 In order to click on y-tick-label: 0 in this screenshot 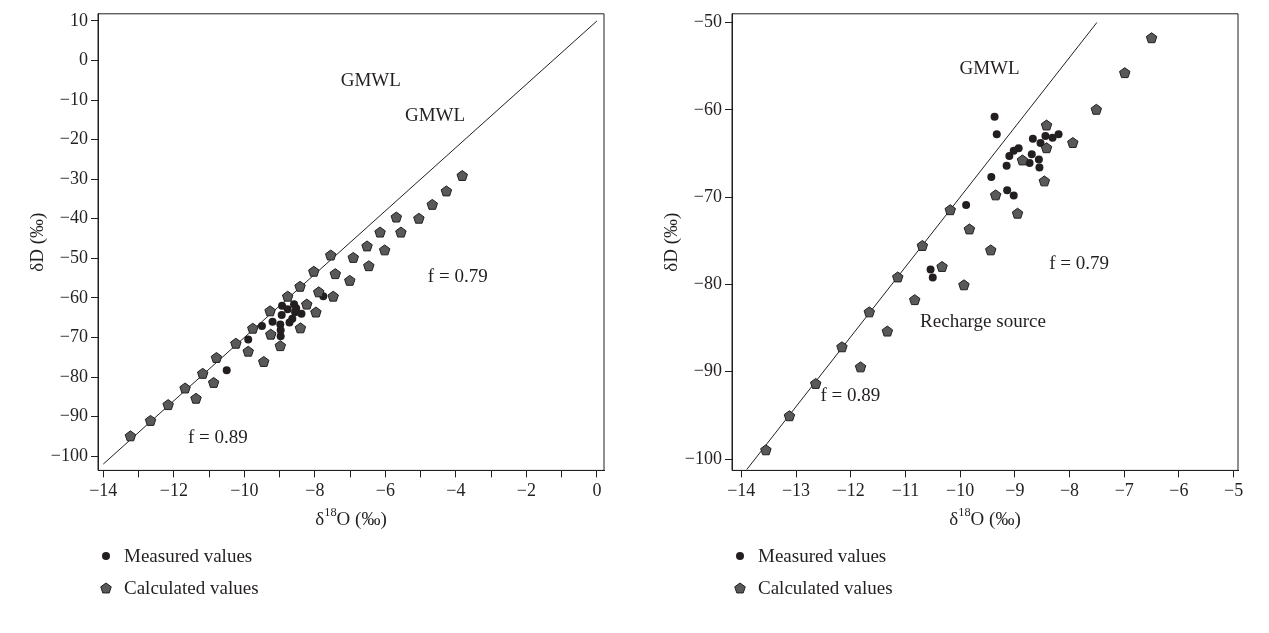, I will do `click(83, 59)`.